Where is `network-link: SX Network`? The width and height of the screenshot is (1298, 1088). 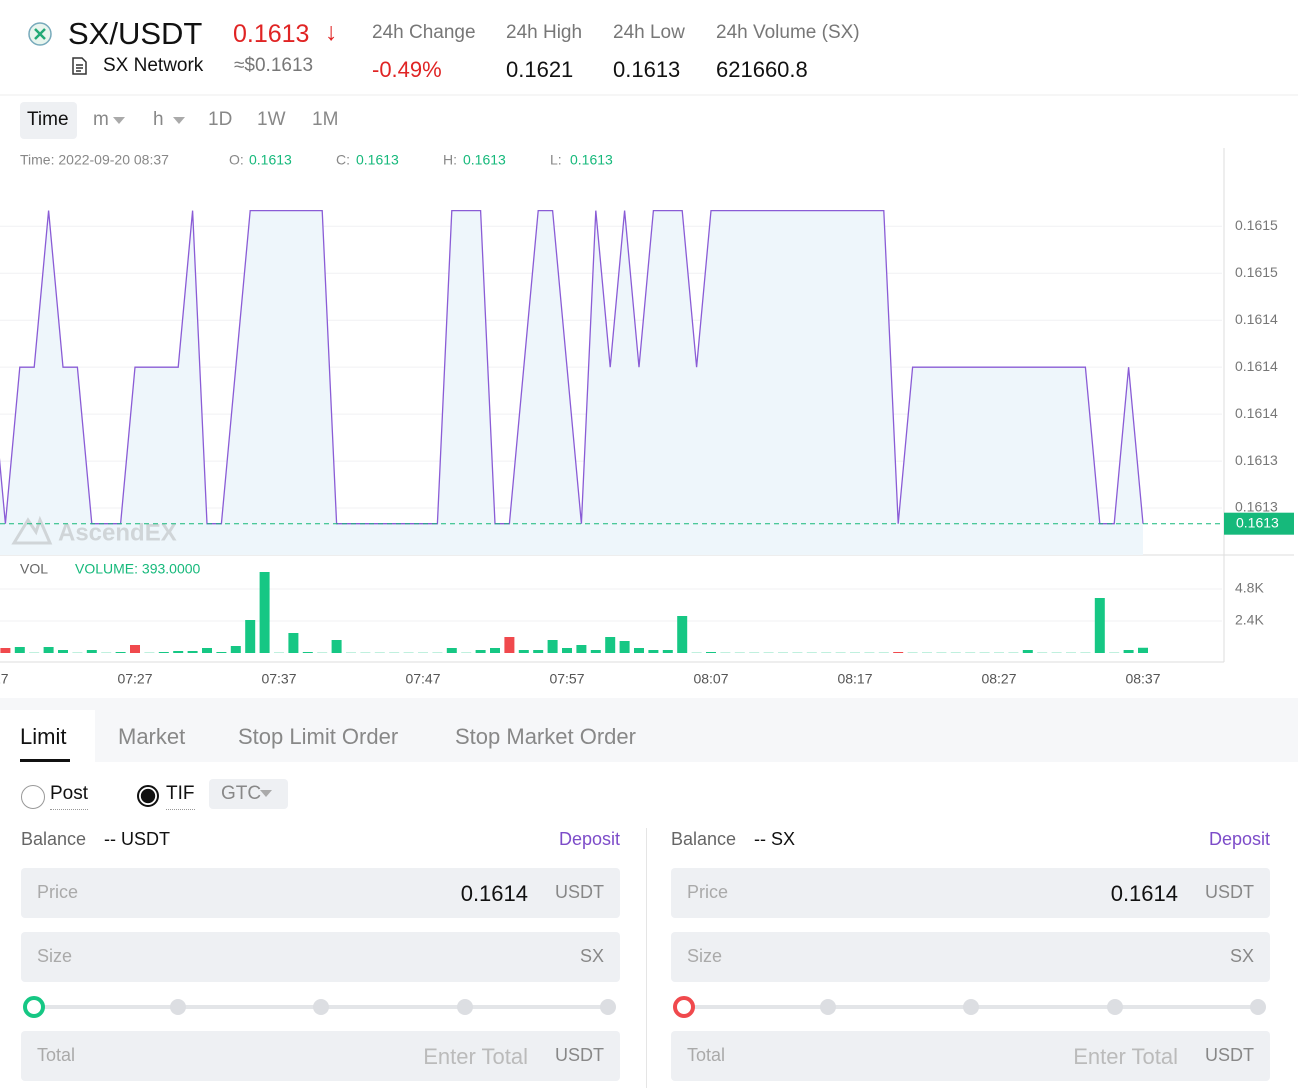
network-link: SX Network is located at coordinates (153, 65).